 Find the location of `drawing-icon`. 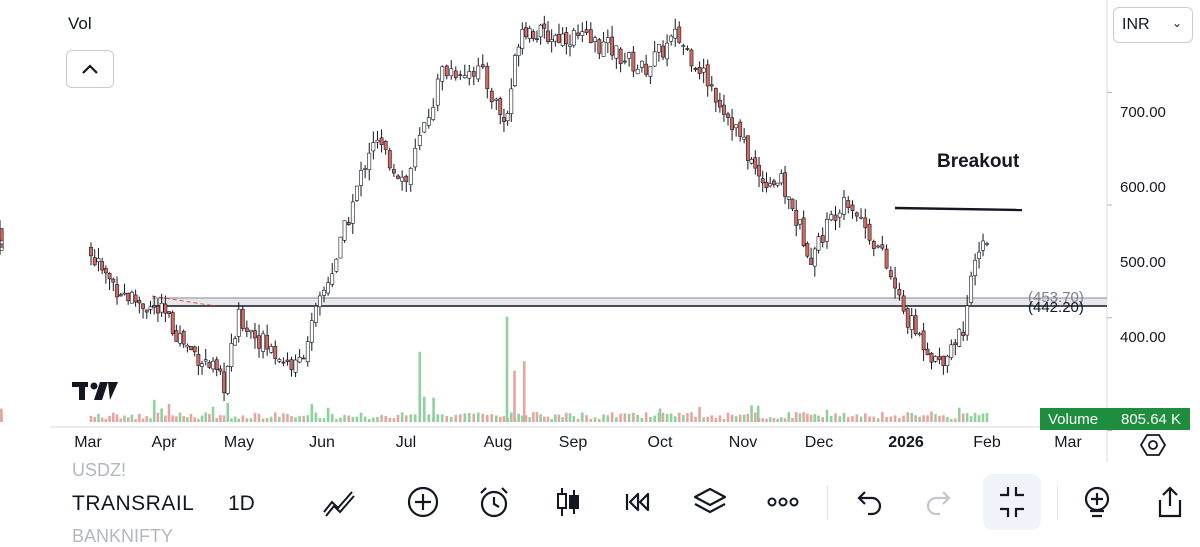

drawing-icon is located at coordinates (340, 502).